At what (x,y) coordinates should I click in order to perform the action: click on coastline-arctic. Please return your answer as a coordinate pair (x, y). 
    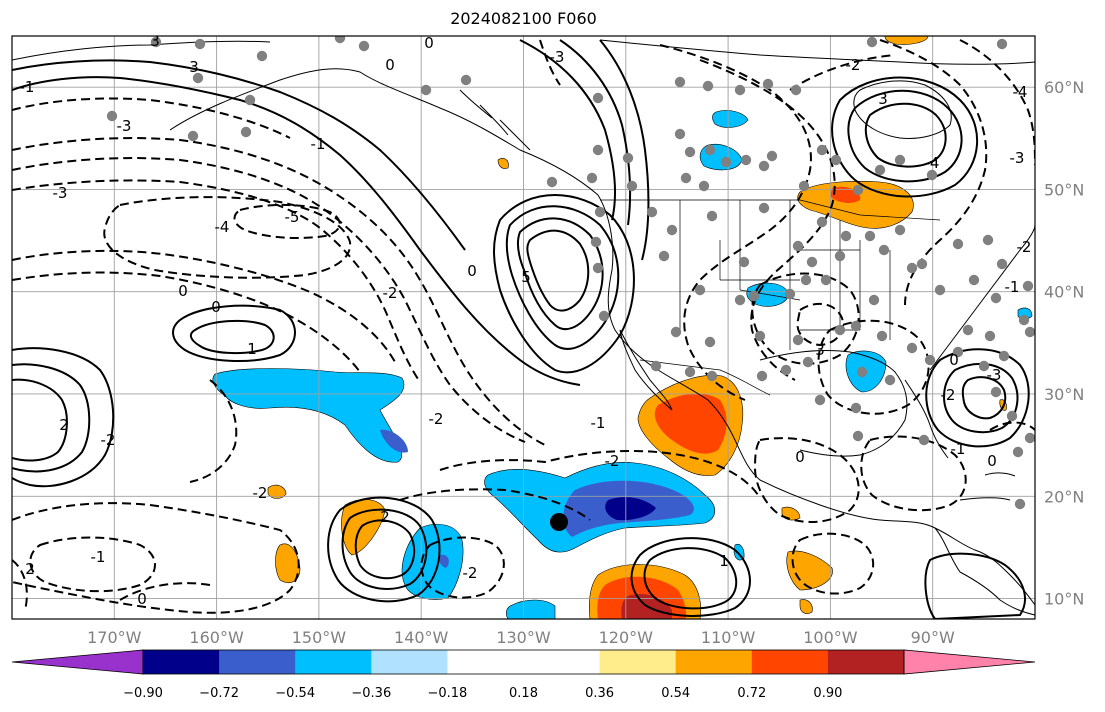
    Looking at the image, I should click on (523, 52).